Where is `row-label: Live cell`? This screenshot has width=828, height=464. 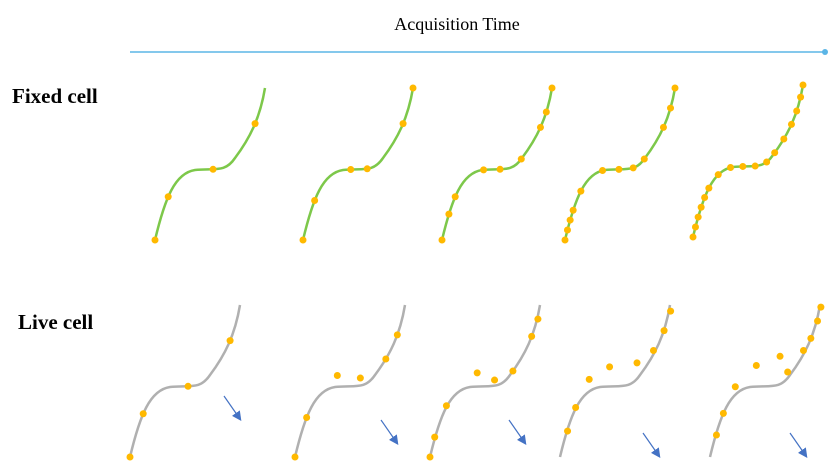 row-label: Live cell is located at coordinates (55, 322).